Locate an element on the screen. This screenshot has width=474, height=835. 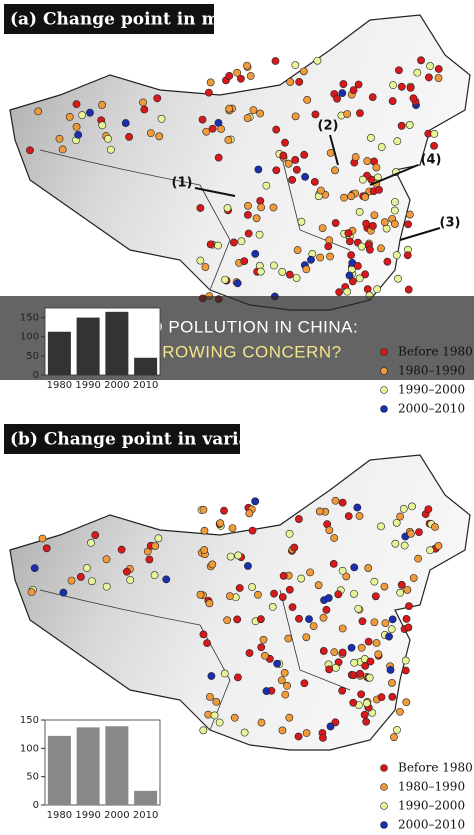
title-box is located at coordinates (122, 439).